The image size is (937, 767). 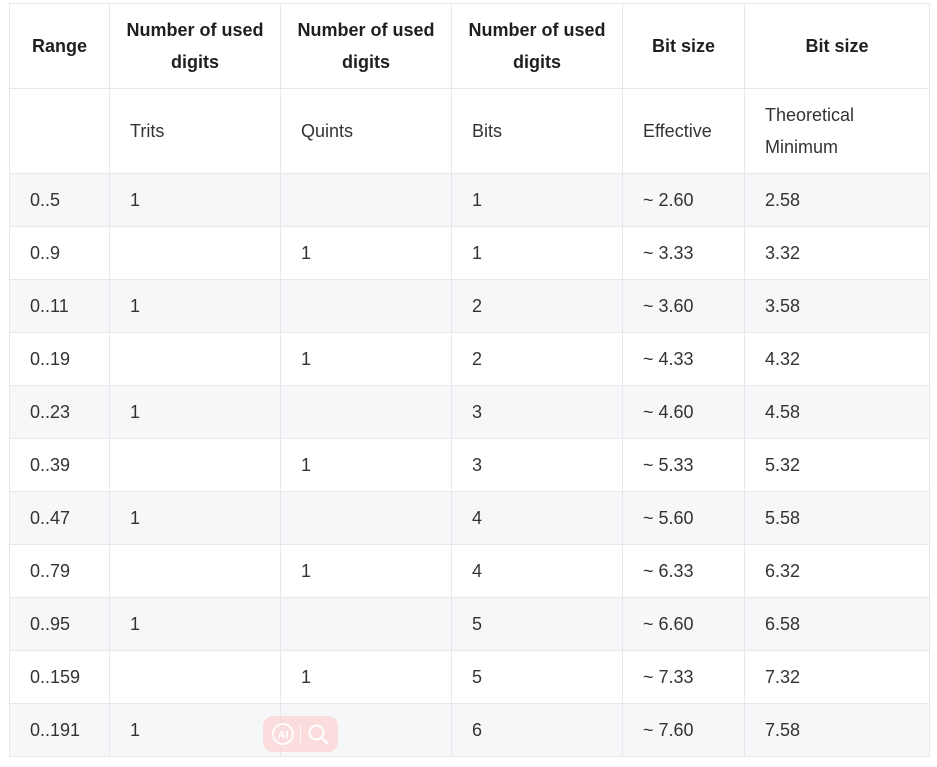 I want to click on cell-minimum: 3.58, so click(x=837, y=306).